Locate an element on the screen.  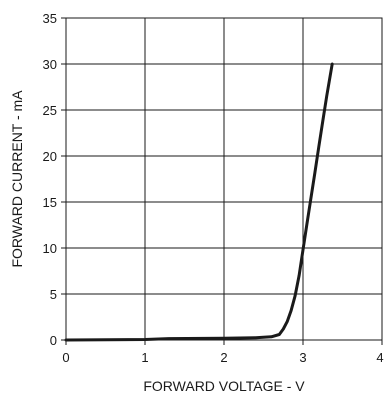
y-tick-label: 0 is located at coordinates (53, 340).